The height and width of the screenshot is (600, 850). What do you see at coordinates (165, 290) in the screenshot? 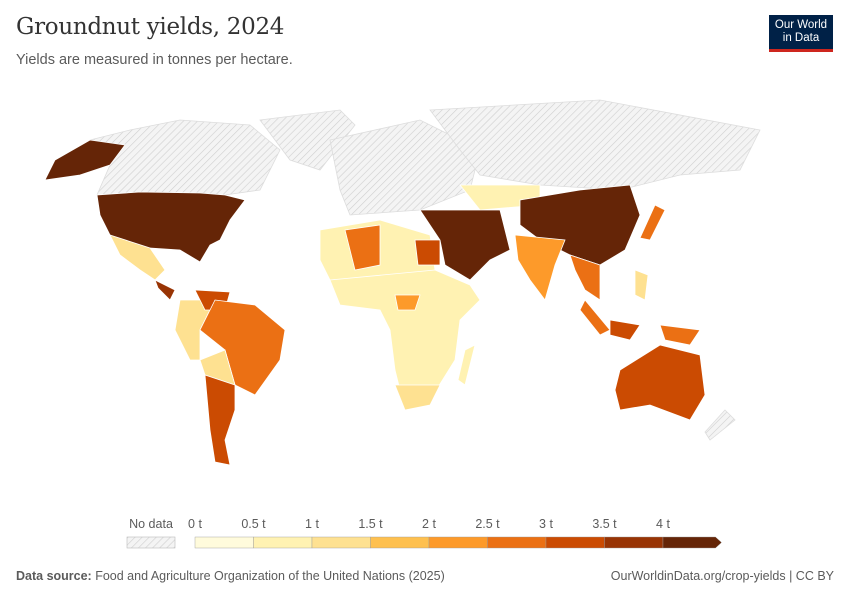
I see `region-central-america` at bounding box center [165, 290].